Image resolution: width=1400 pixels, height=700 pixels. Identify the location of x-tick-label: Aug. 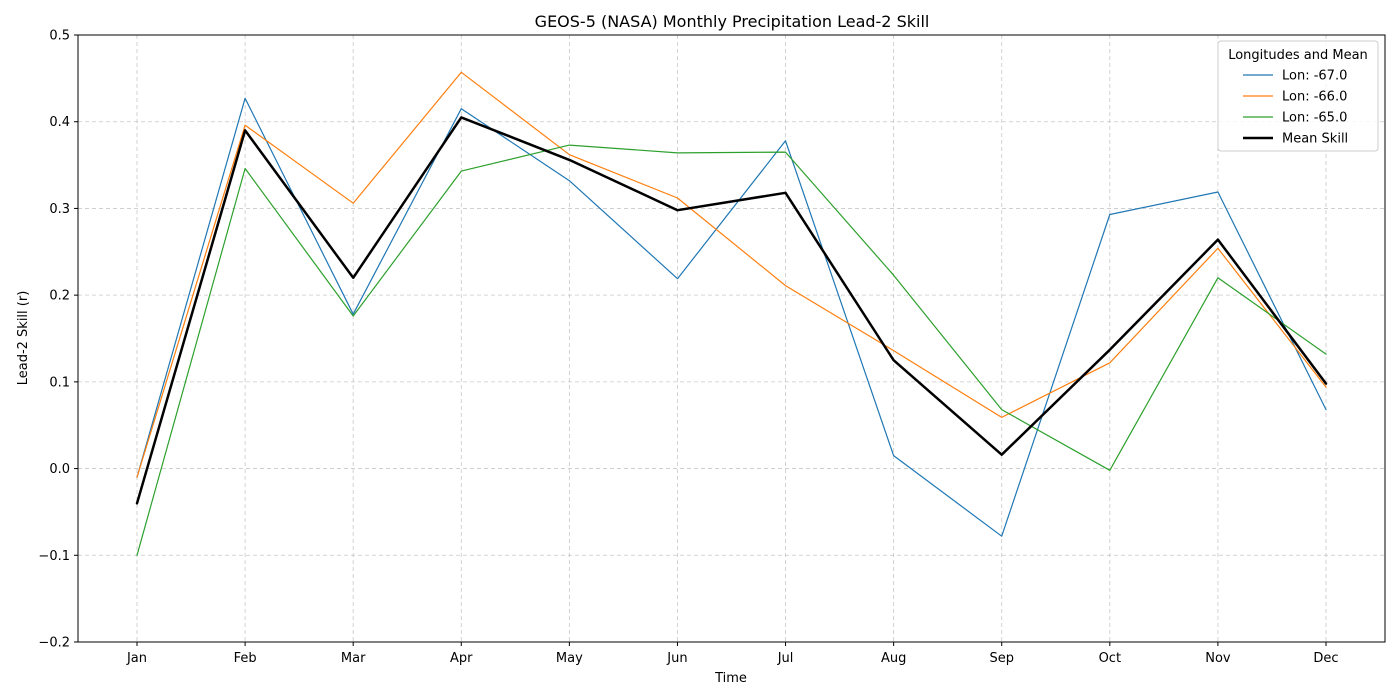
(893, 658).